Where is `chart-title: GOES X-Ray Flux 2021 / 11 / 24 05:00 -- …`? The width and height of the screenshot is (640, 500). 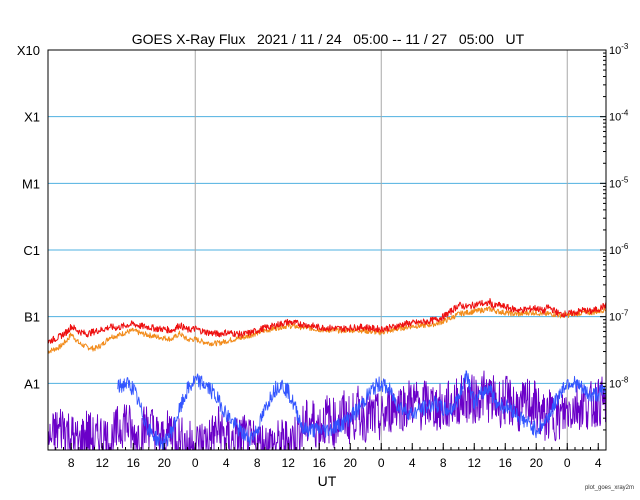 chart-title: GOES X-Ray Flux 2021 / 11 / 24 05:00 -- … is located at coordinates (328, 39).